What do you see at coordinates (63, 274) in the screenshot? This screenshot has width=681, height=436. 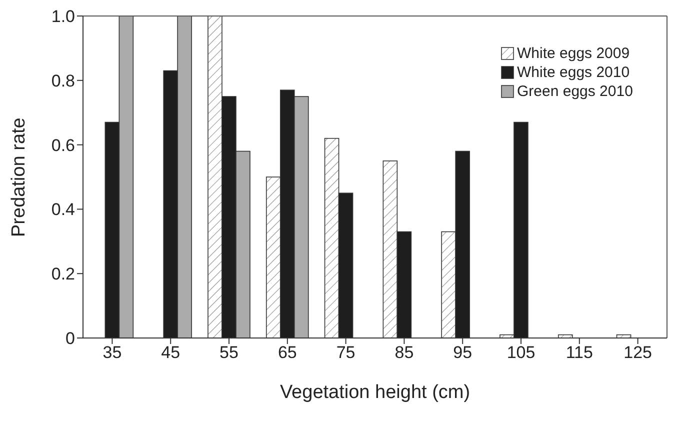 I see `y-tick-label: 0.2` at bounding box center [63, 274].